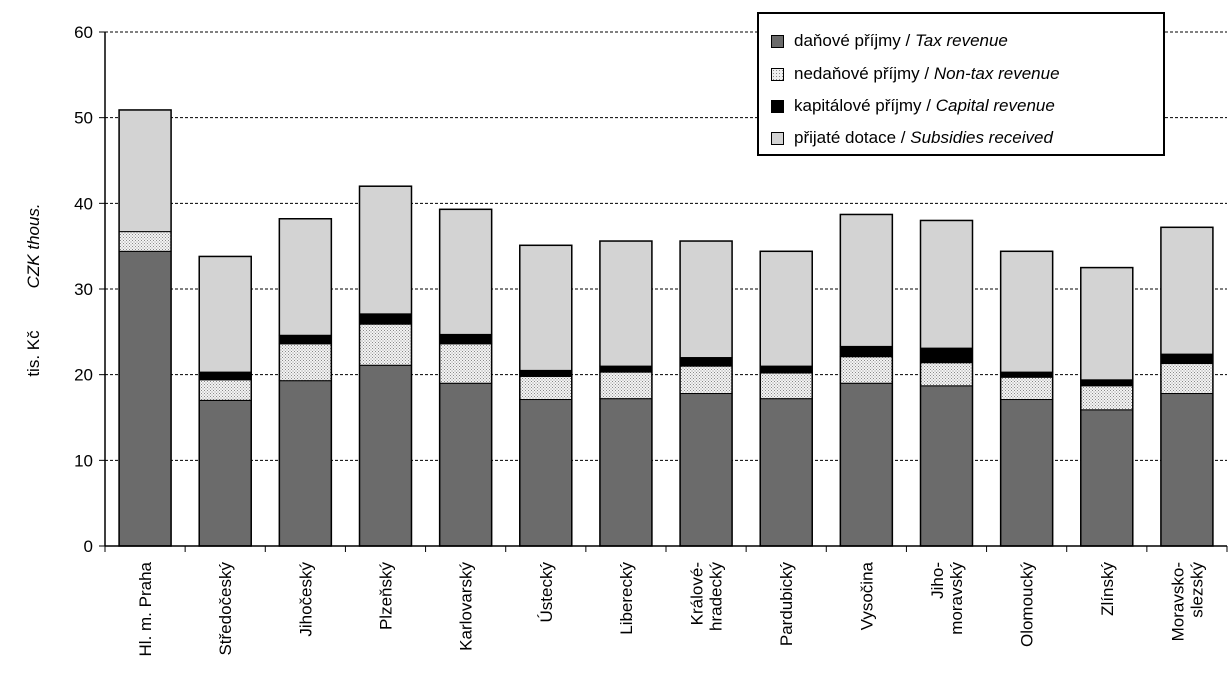 The height and width of the screenshot is (686, 1228). I want to click on legend-item-tax: daňové příjmy / Tax revenue, so click(889, 41).